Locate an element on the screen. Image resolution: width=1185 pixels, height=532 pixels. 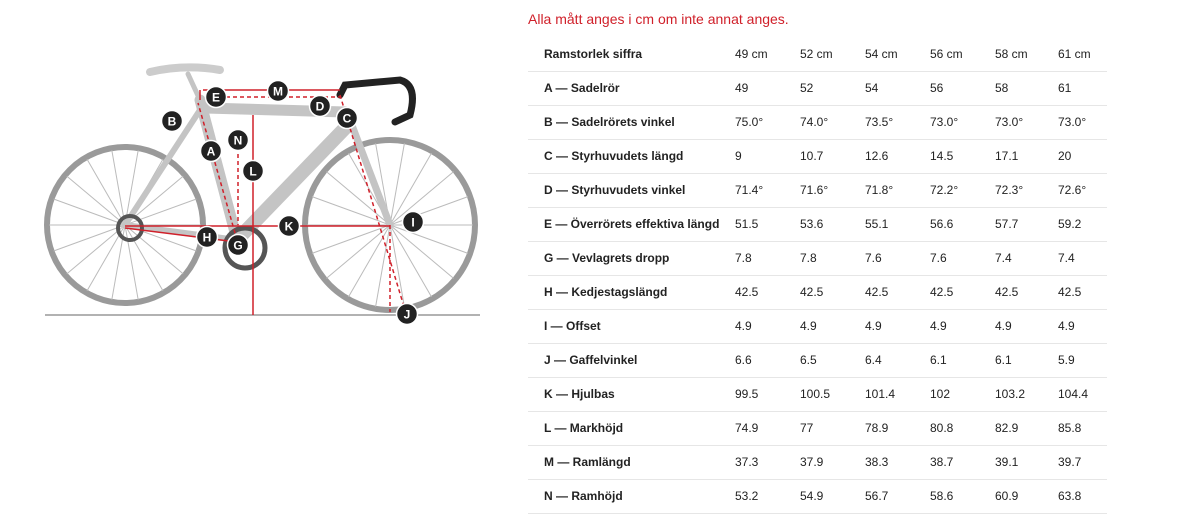
cell: 61 is located at coordinates (1065, 88).